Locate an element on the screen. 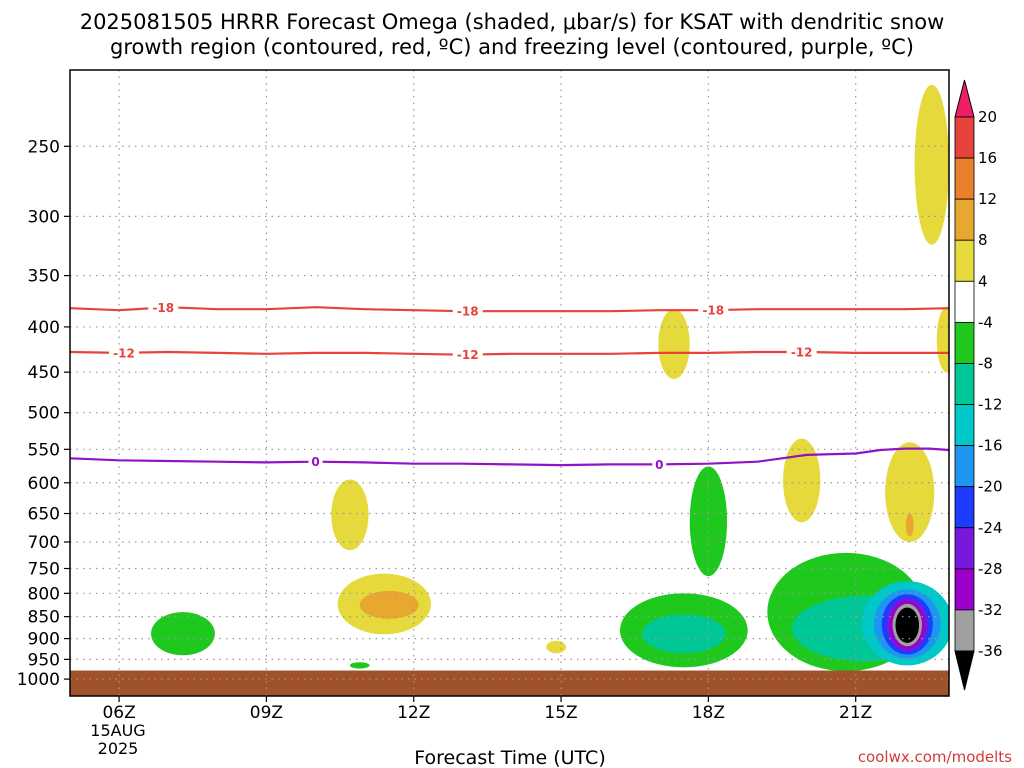 This screenshot has height=768, width=1024. xtick-label-06Z: 06Z is located at coordinates (118, 713).